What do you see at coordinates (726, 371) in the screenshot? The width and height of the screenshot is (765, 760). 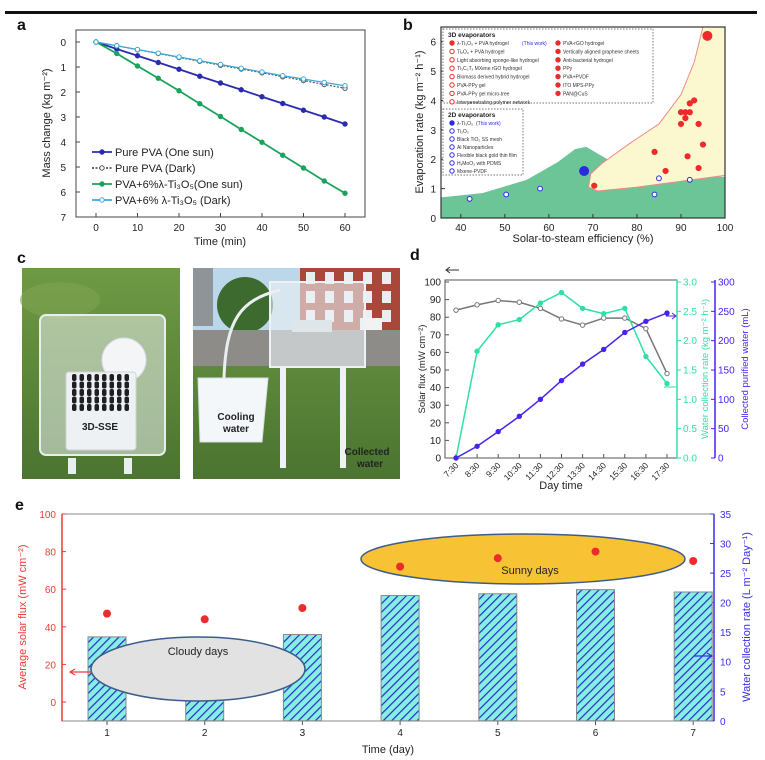 I see `y-tick-label-purple: 150` at bounding box center [726, 371].